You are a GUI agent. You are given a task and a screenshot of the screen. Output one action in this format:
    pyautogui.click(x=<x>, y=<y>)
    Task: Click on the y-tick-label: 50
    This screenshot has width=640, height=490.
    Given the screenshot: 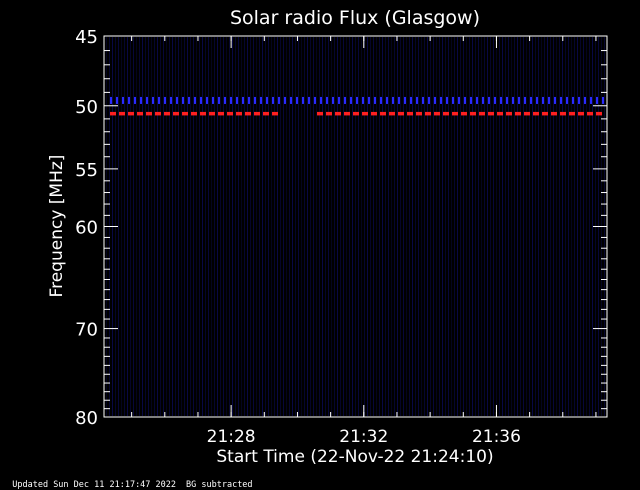 What is the action you would take?
    pyautogui.click(x=86, y=107)
    